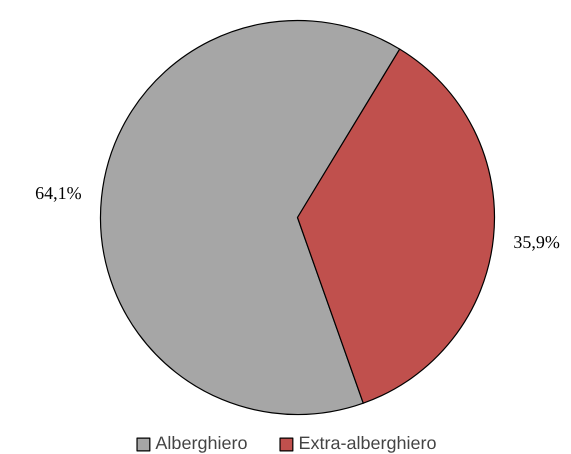  I want to click on legend-label: Alberghiero, so click(201, 443).